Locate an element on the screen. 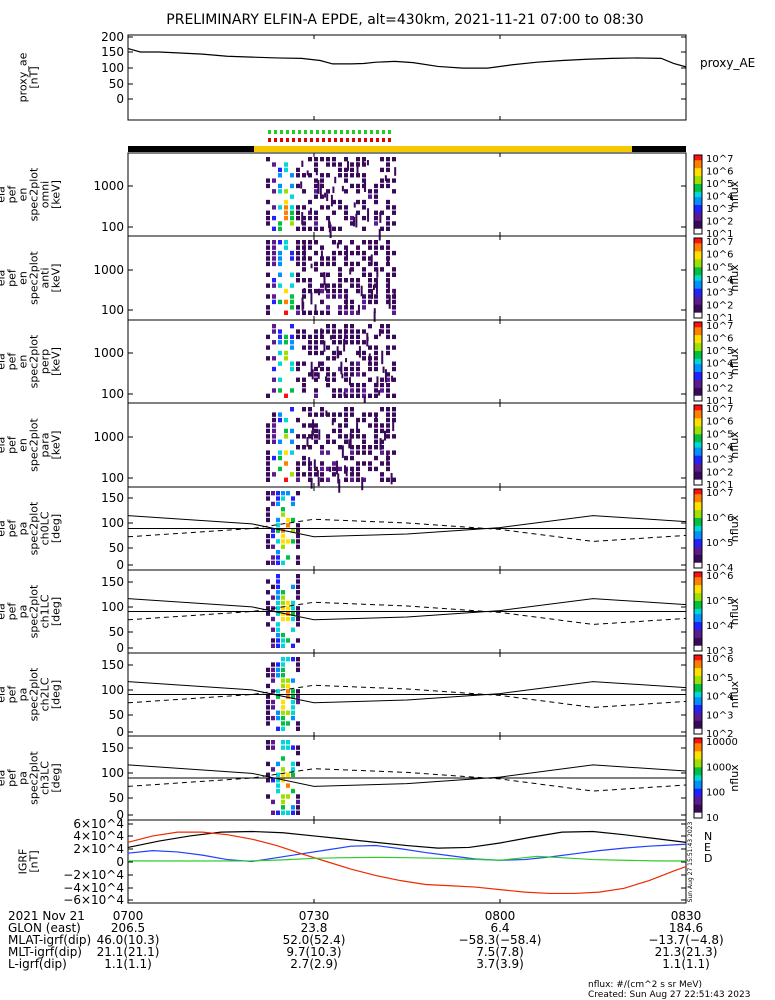  legend-entry: N is located at coordinates (708, 836).